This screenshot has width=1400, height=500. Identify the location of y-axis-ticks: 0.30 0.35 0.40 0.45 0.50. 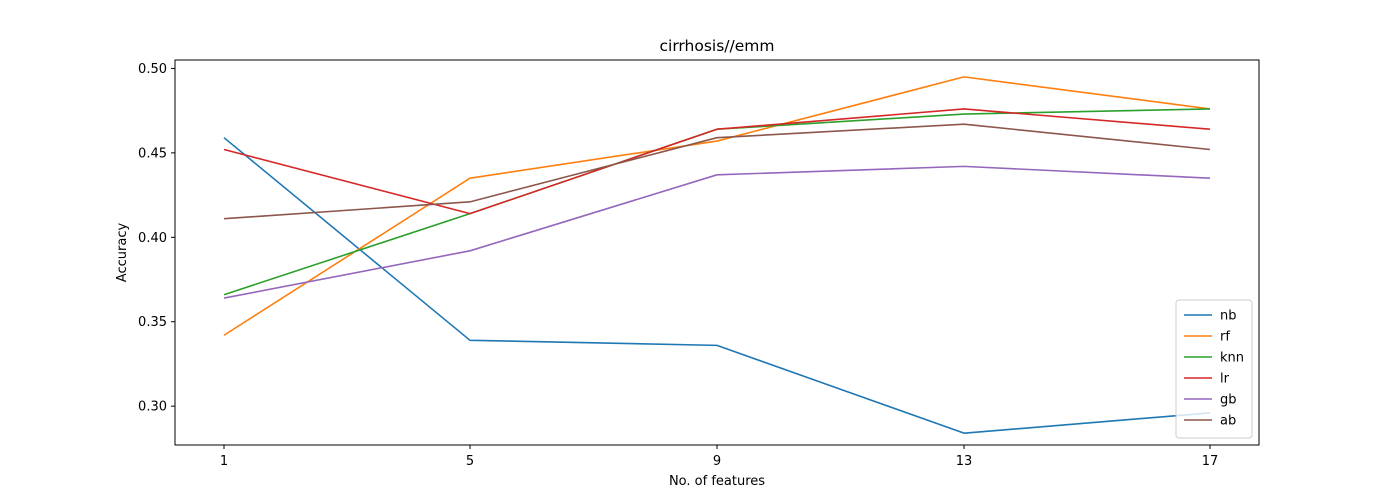
(156, 238).